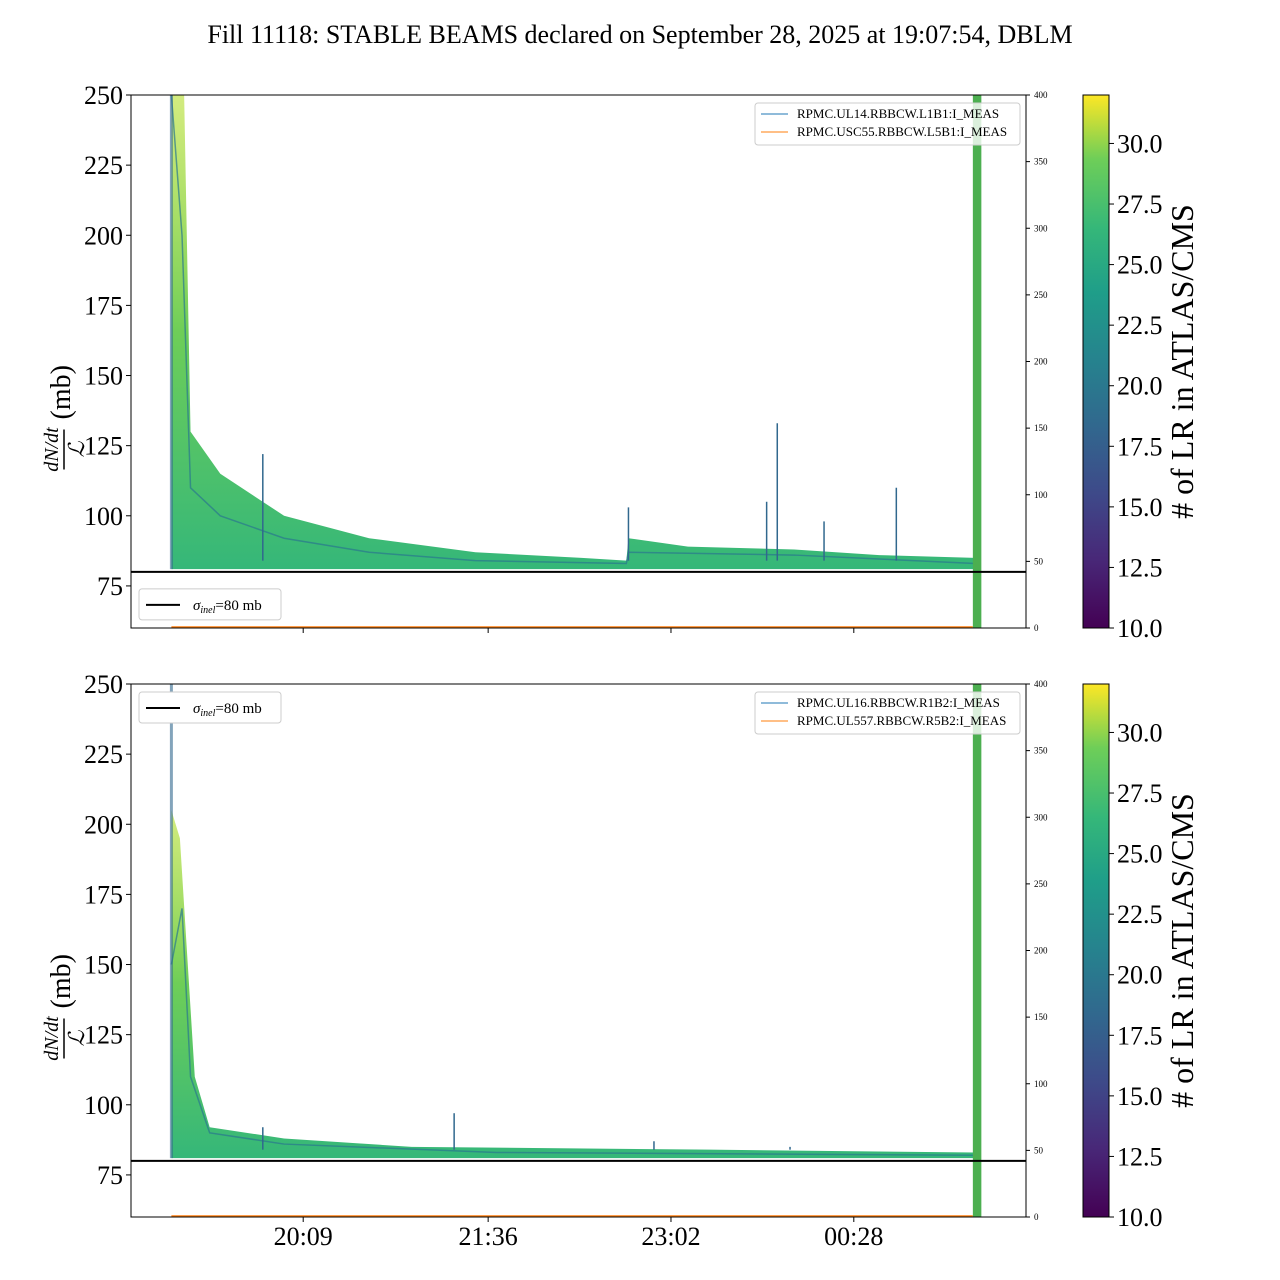 The width and height of the screenshot is (1280, 1280). What do you see at coordinates (572, 1032) in the screenshot?
I see `rate-median-line` at bounding box center [572, 1032].